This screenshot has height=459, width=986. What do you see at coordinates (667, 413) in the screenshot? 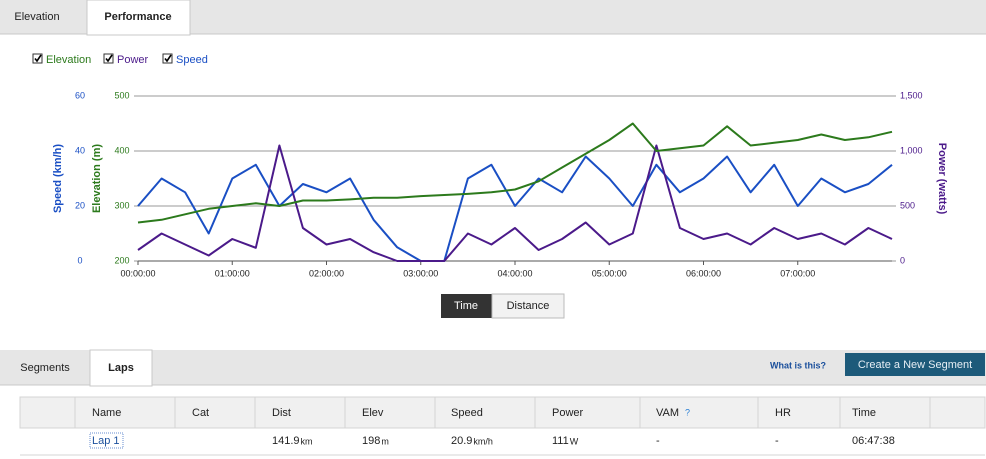
I see `column-header: VAM` at bounding box center [667, 413].